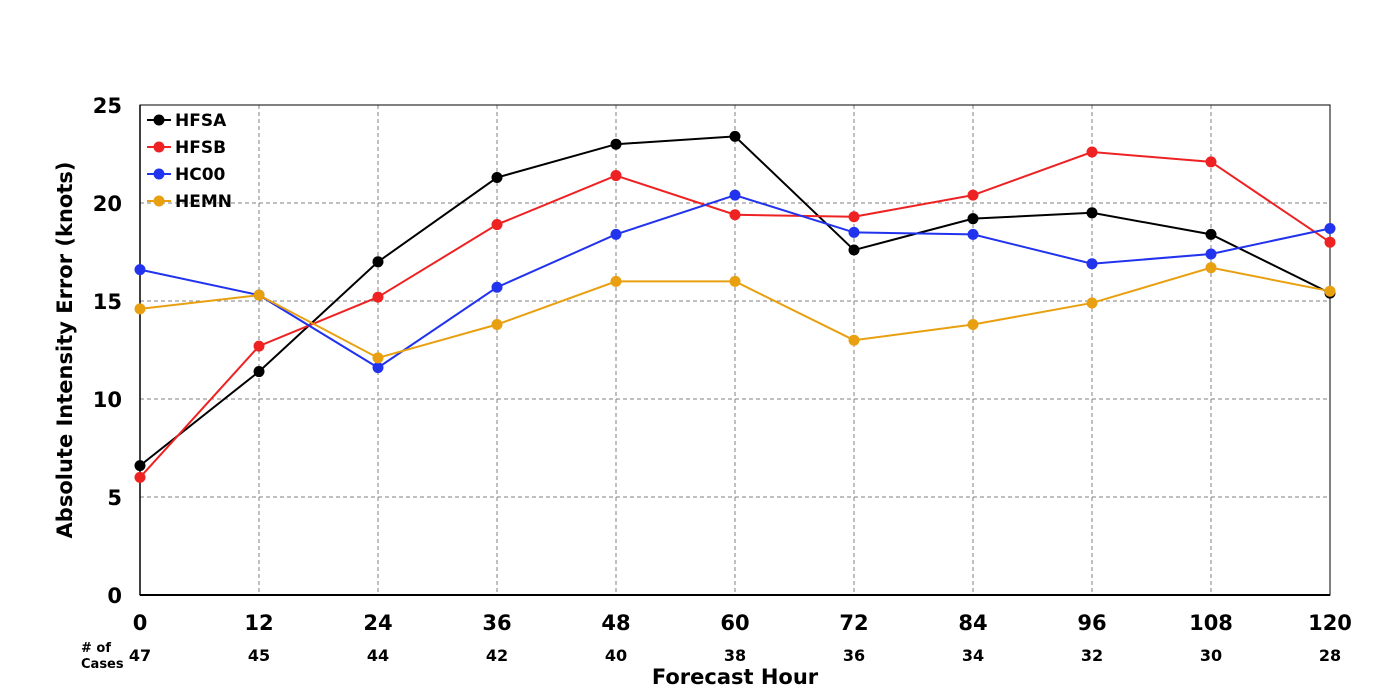 This screenshot has width=1400, height=700. What do you see at coordinates (378, 655) in the screenshot?
I see `case-count-label: 44` at bounding box center [378, 655].